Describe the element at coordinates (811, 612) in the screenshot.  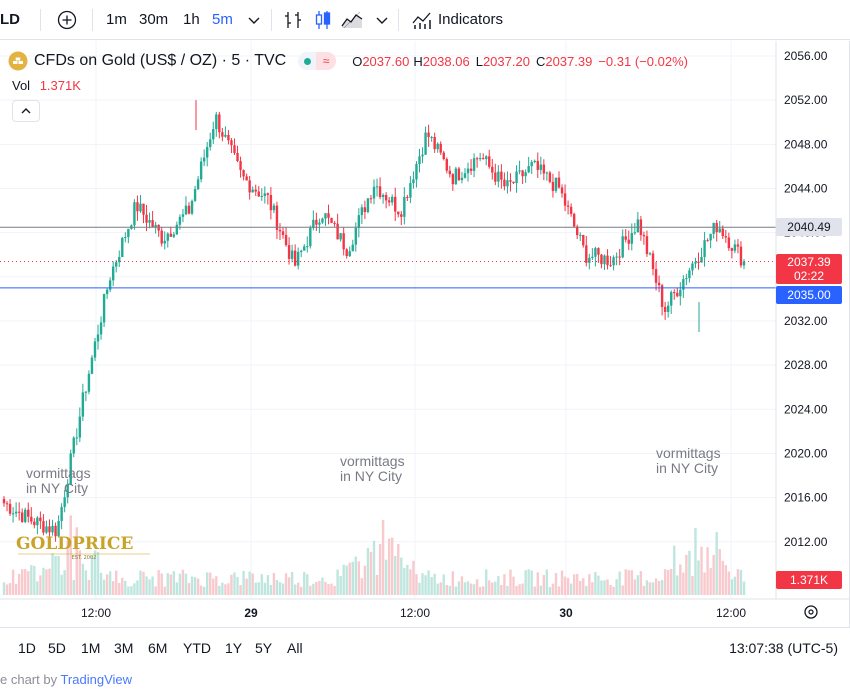
I see `settings-gear-icon` at that location.